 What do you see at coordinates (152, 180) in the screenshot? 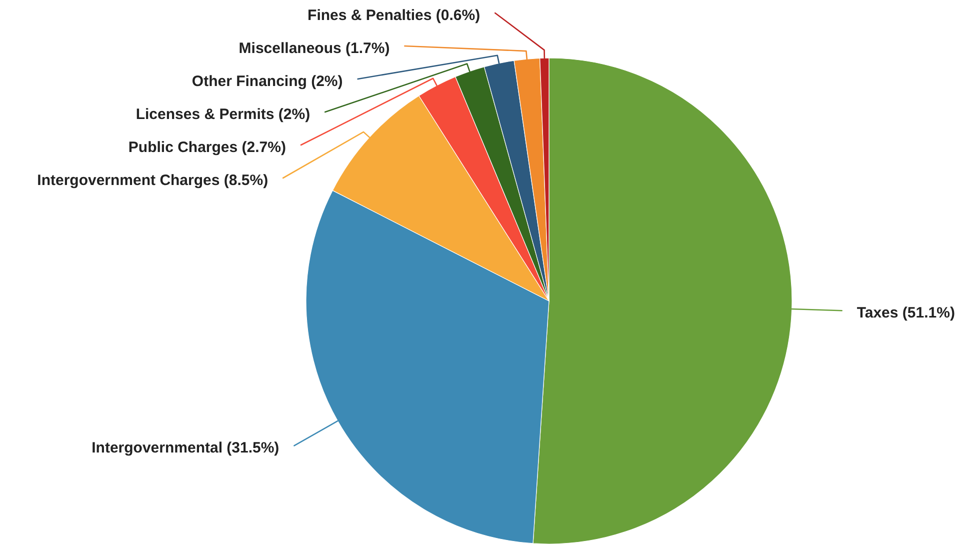
I see `slice-label: Intergovernment Charges (8.5%)` at bounding box center [152, 180].